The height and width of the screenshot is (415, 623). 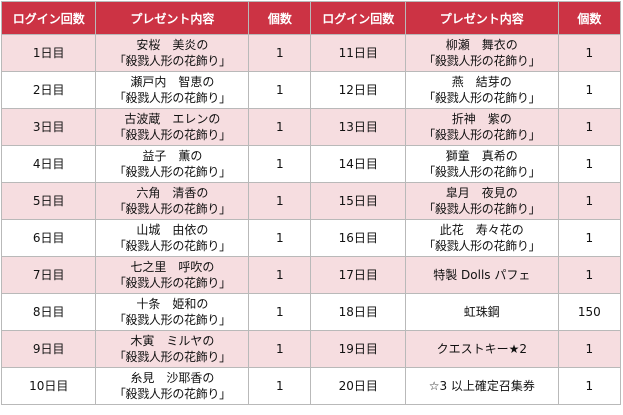 I want to click on present-character-name: 瀬戸内 智恵の, so click(x=172, y=82).